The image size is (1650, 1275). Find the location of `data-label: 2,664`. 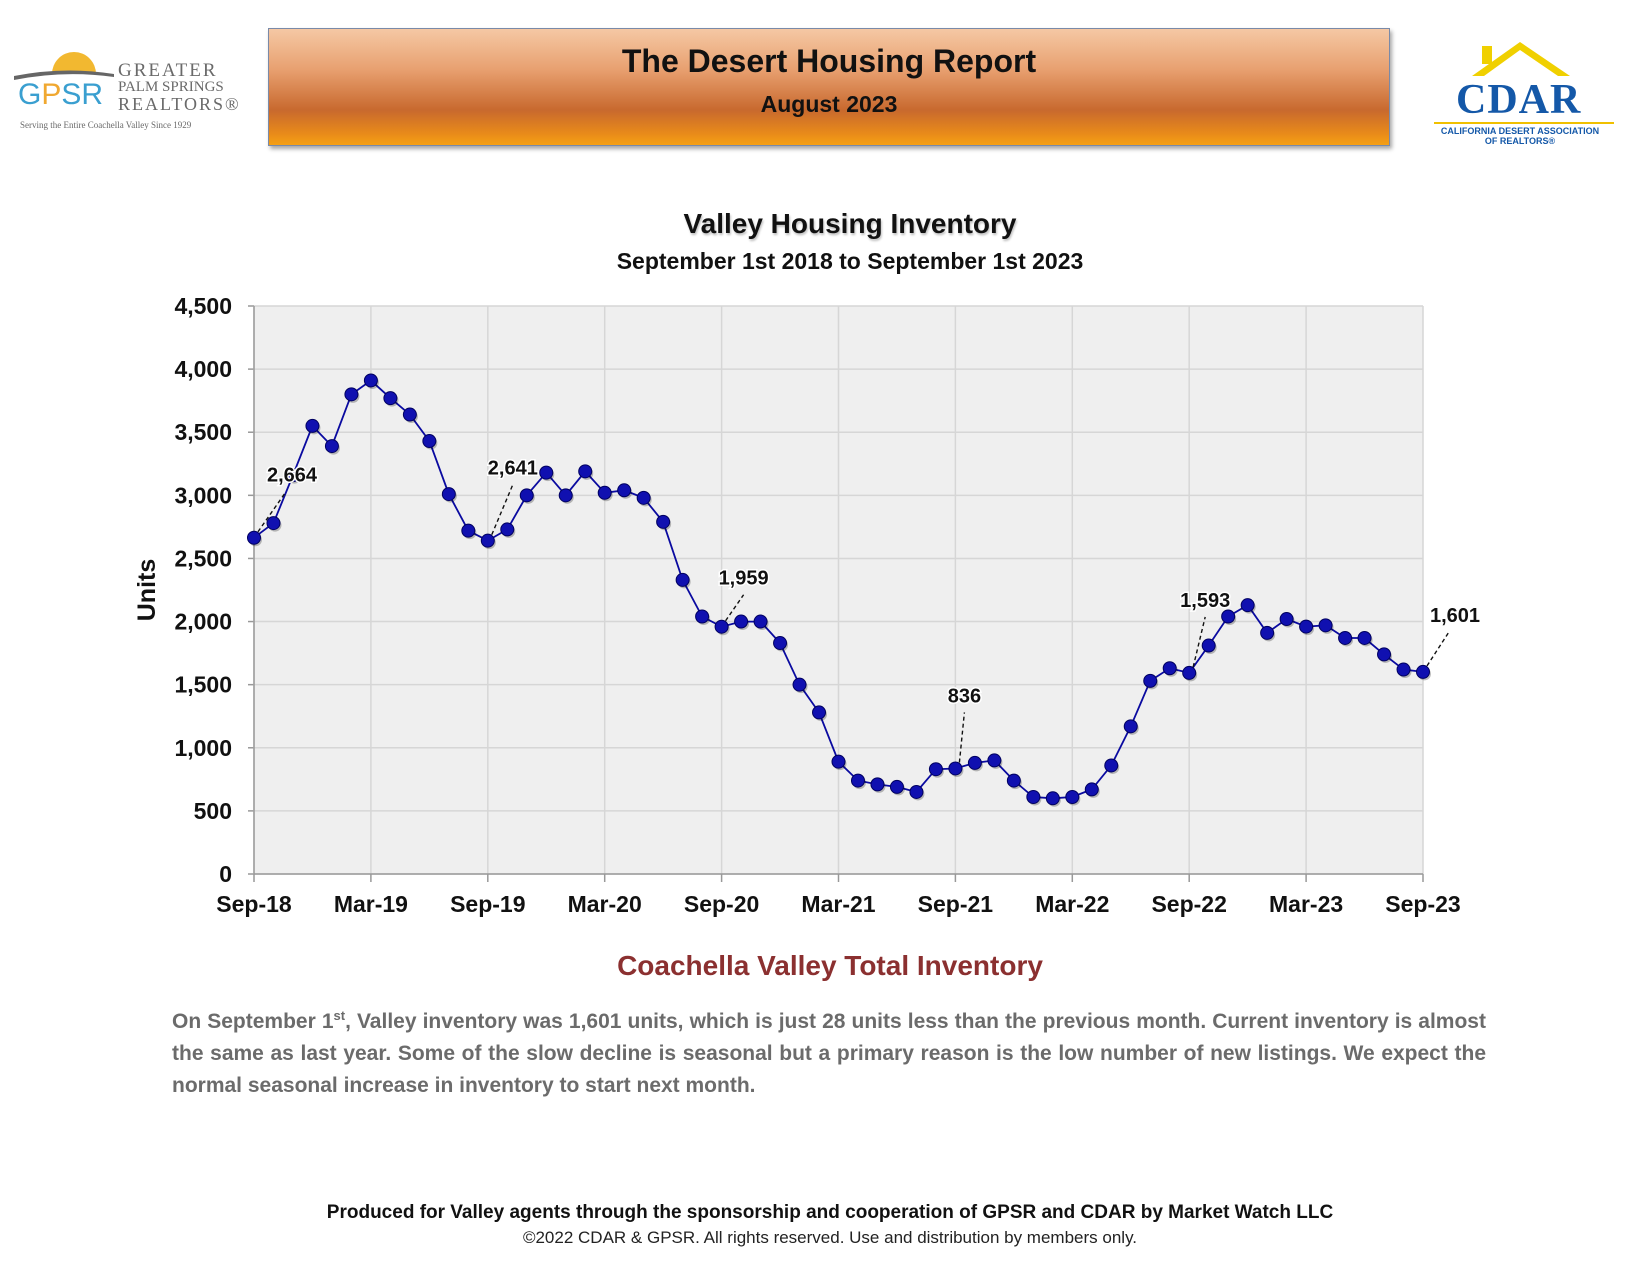

data-label: 2,664 is located at coordinates (292, 476).